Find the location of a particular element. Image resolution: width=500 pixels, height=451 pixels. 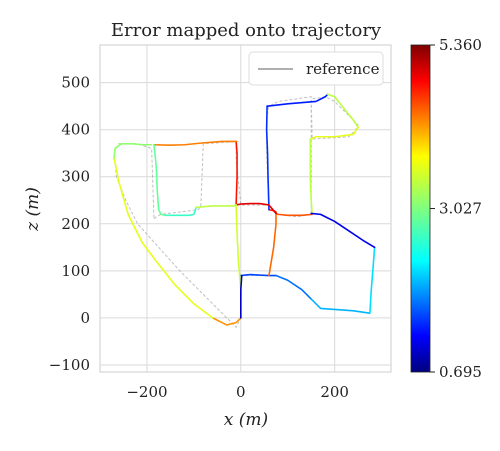

y-ticks: −100 0 100 200 300 400 500 is located at coordinates (69, 224).